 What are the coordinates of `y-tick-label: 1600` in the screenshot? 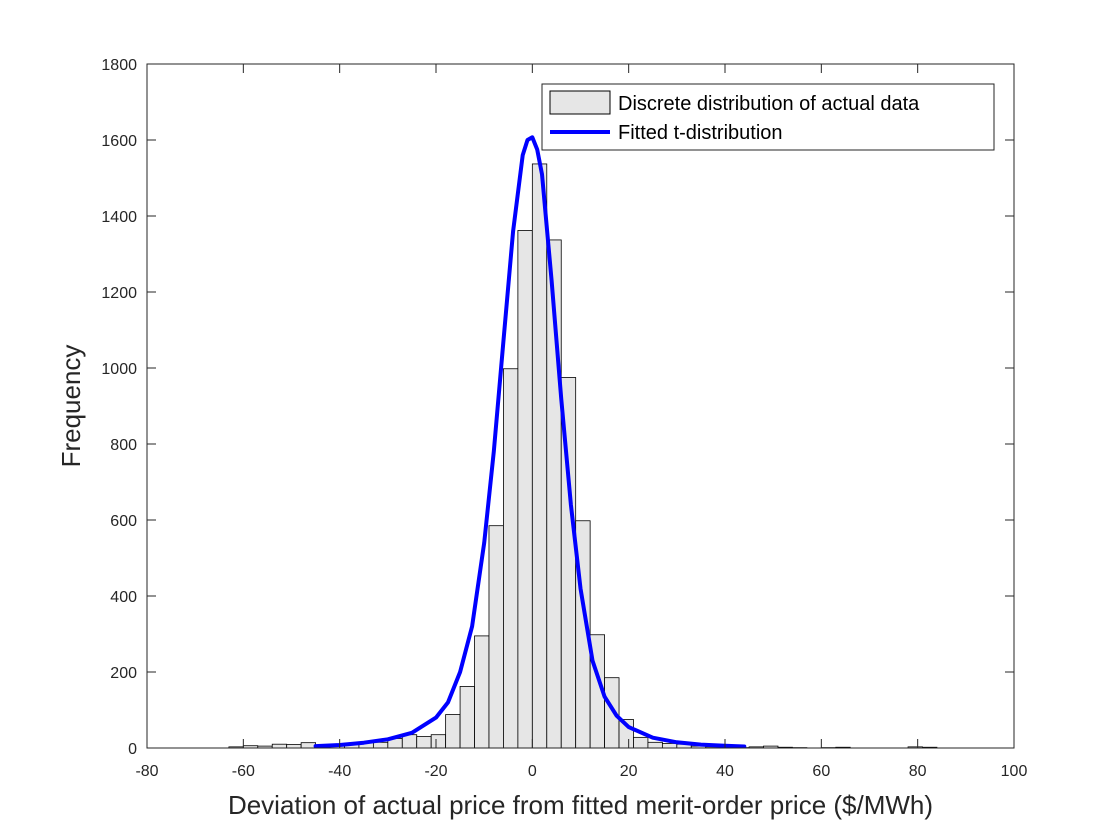 It's located at (119, 141).